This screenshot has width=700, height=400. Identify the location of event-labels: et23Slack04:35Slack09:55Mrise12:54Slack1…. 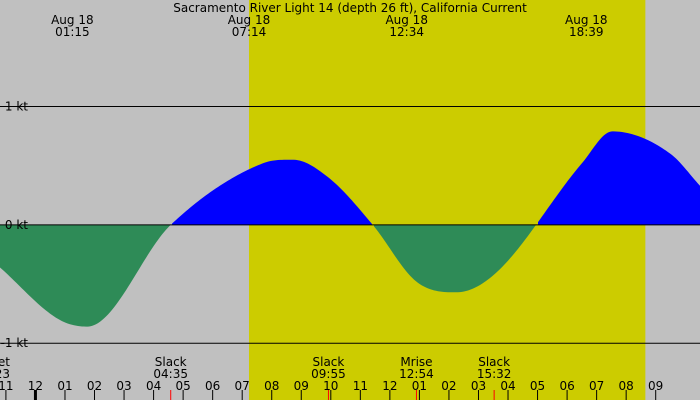
(255, 368).